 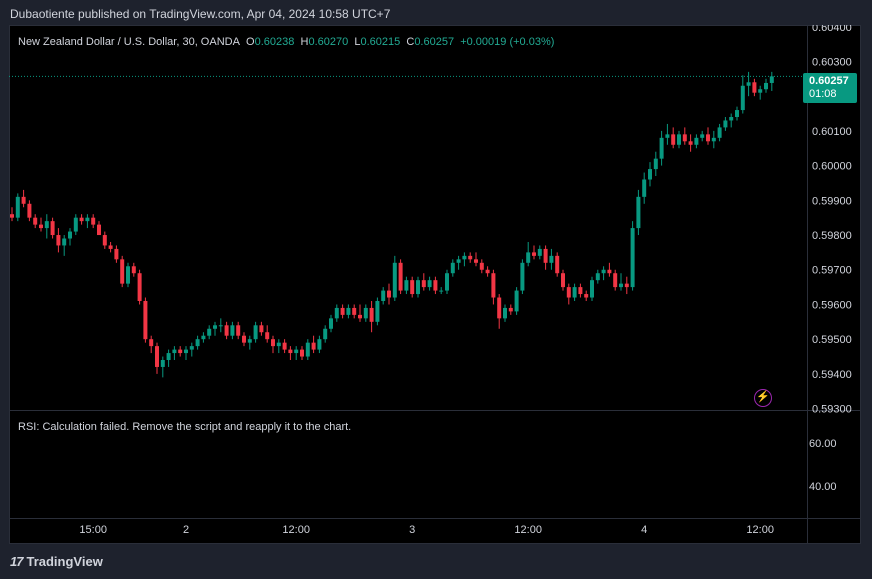 I want to click on time-tick-label: 2, so click(x=186, y=530).